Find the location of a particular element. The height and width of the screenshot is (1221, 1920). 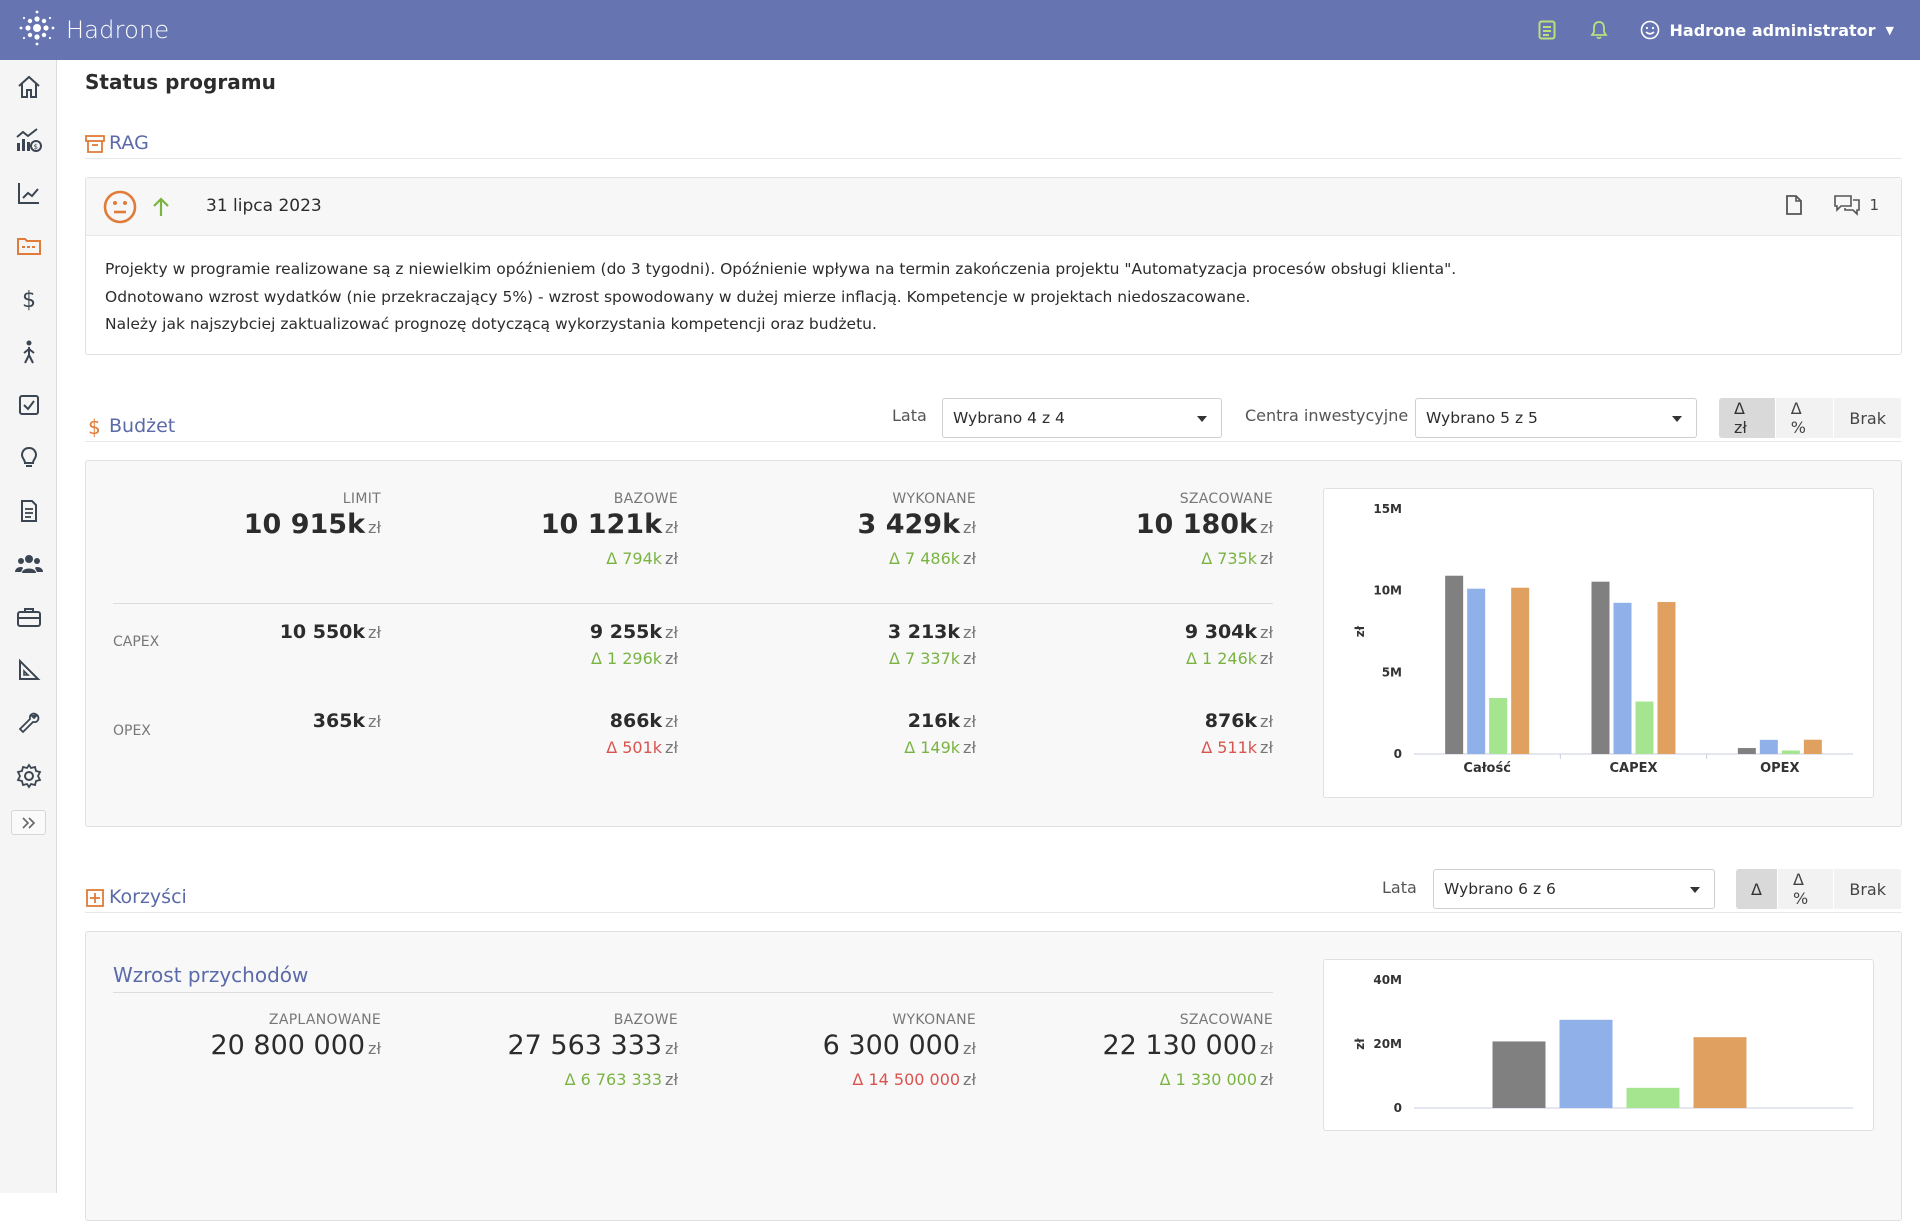

col-header: ZAPLANOWANE is located at coordinates (324, 1020).